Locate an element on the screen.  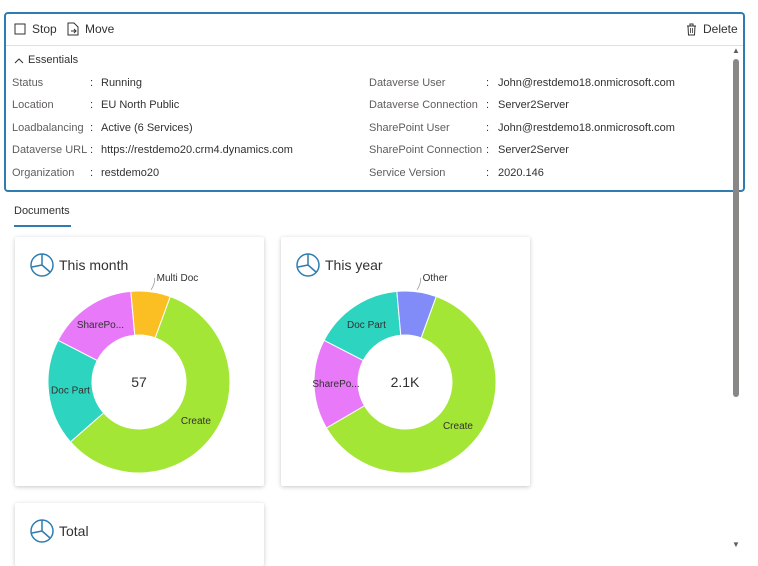
field-label: SharePoint Connection is located at coordinates (426, 150).